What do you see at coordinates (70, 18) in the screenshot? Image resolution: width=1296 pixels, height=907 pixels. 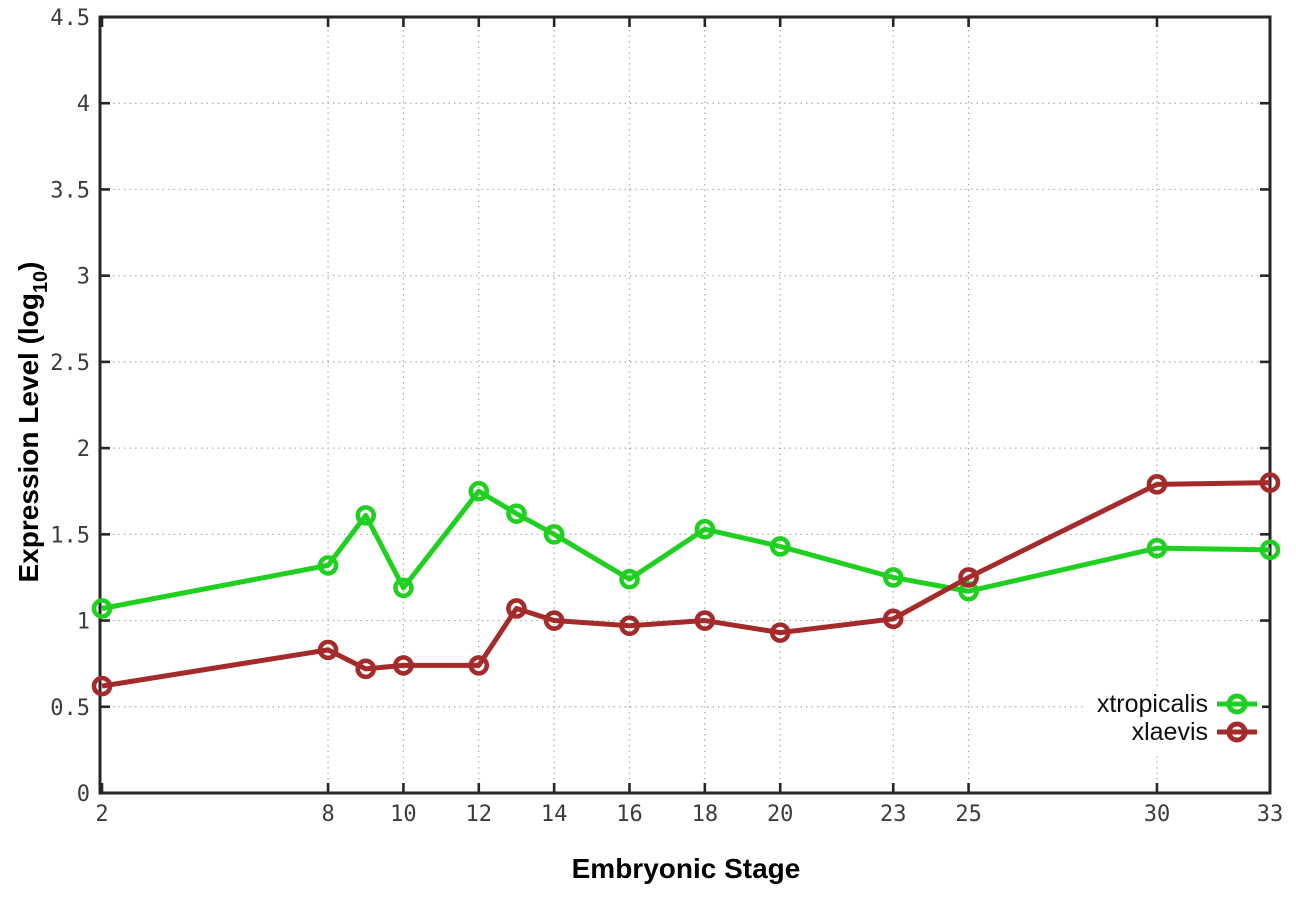 I see `y-tick-label: 4.5` at bounding box center [70, 18].